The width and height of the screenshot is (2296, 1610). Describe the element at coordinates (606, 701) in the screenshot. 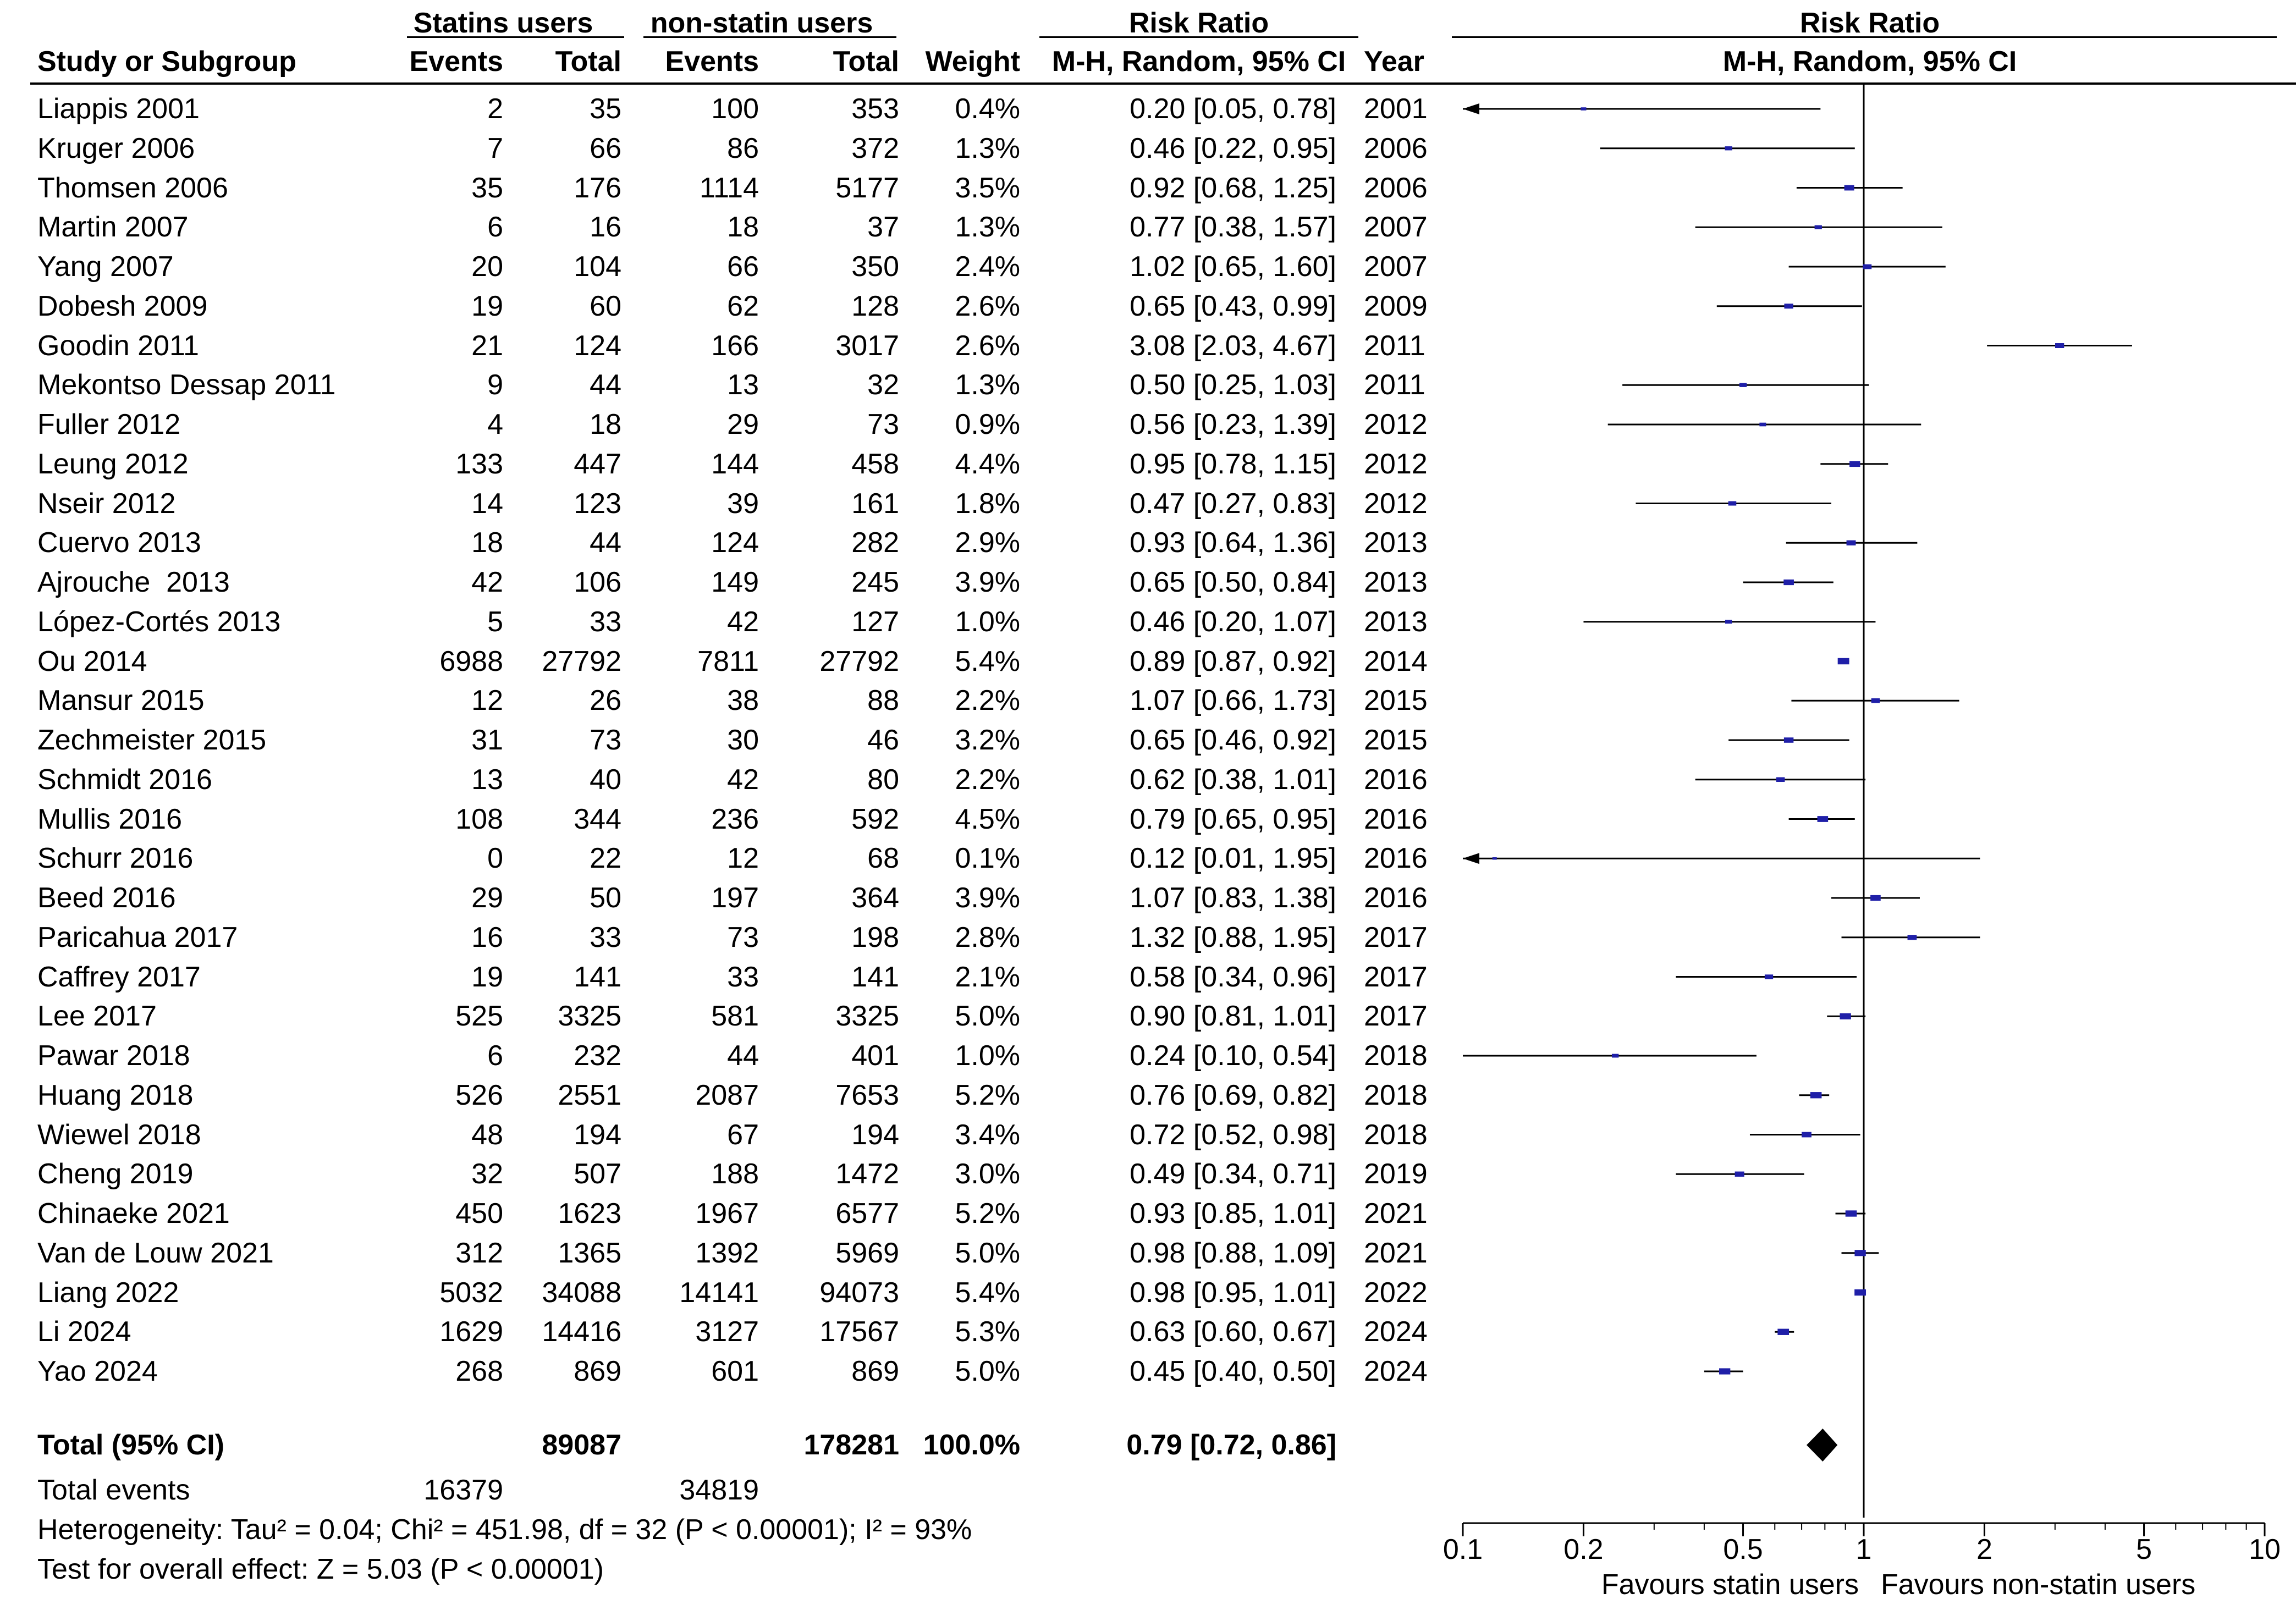

I see `total-statin: 26` at that location.